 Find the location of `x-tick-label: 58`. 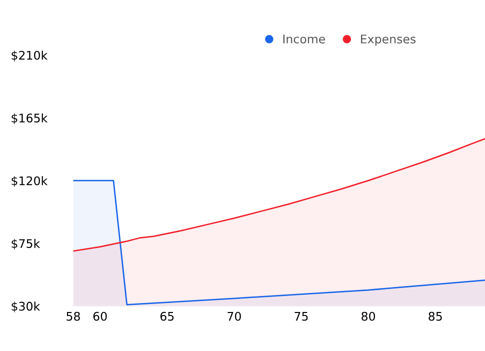

x-tick-label: 58 is located at coordinates (73, 316).